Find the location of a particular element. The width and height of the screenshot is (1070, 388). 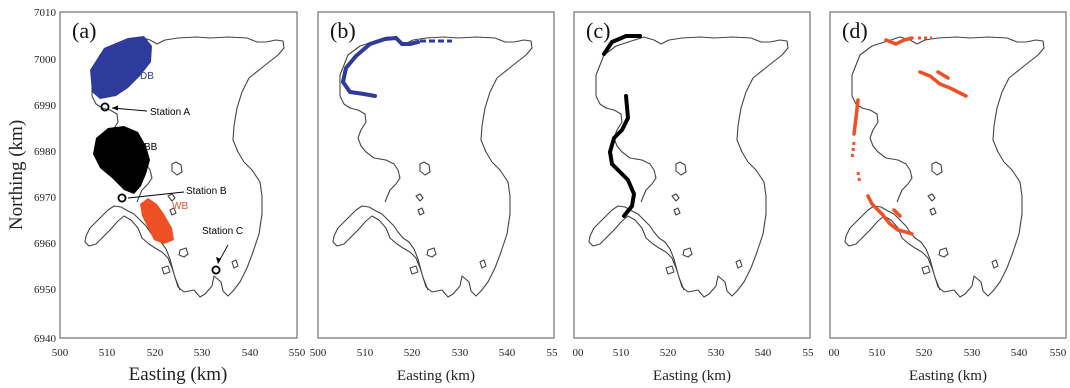

panel-c-x-ticks: 00 510 520 530 540 55 is located at coordinates (694, 353).